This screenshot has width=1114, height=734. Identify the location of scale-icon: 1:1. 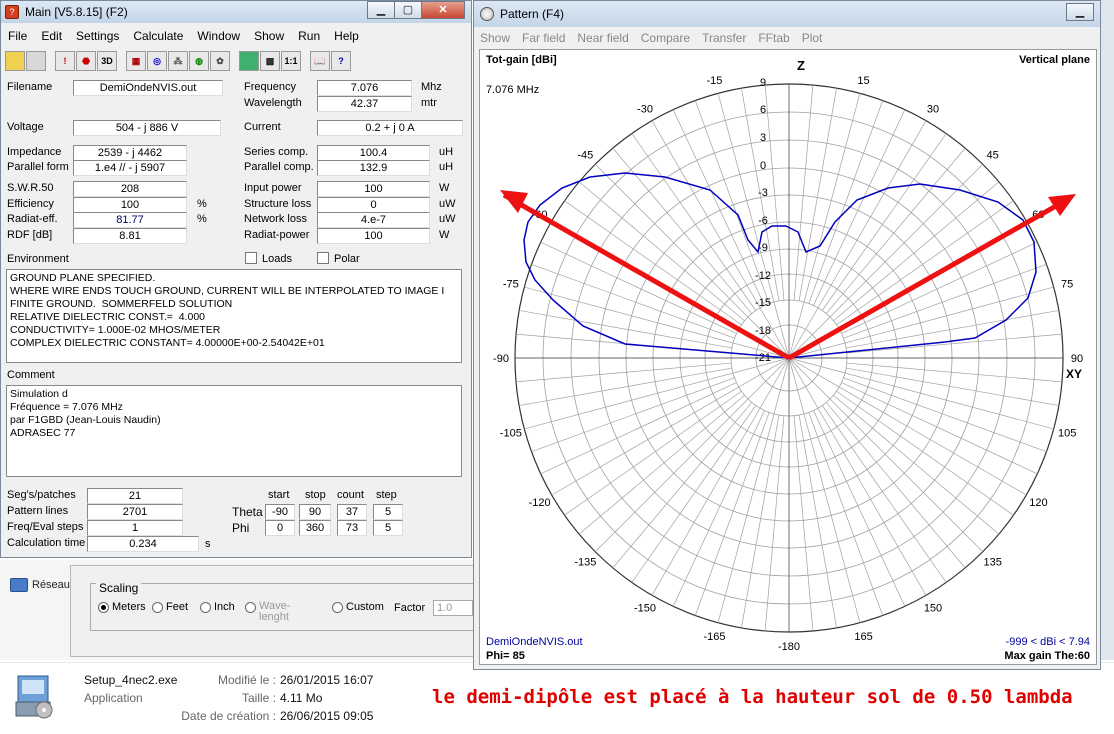
(291, 61).